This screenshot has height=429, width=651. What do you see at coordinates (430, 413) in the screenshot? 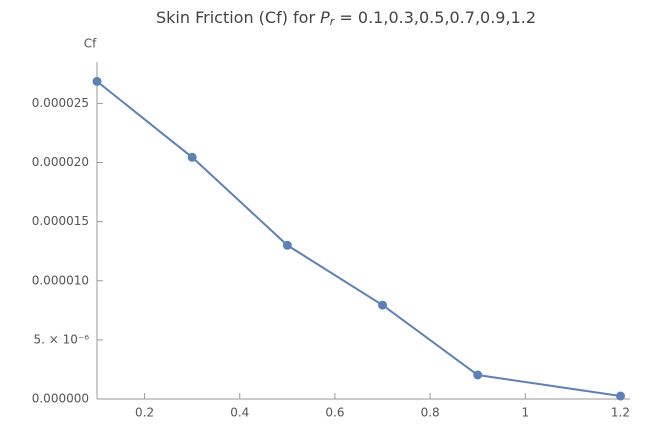
I see `x-tick-label: 0.8` at bounding box center [430, 413].